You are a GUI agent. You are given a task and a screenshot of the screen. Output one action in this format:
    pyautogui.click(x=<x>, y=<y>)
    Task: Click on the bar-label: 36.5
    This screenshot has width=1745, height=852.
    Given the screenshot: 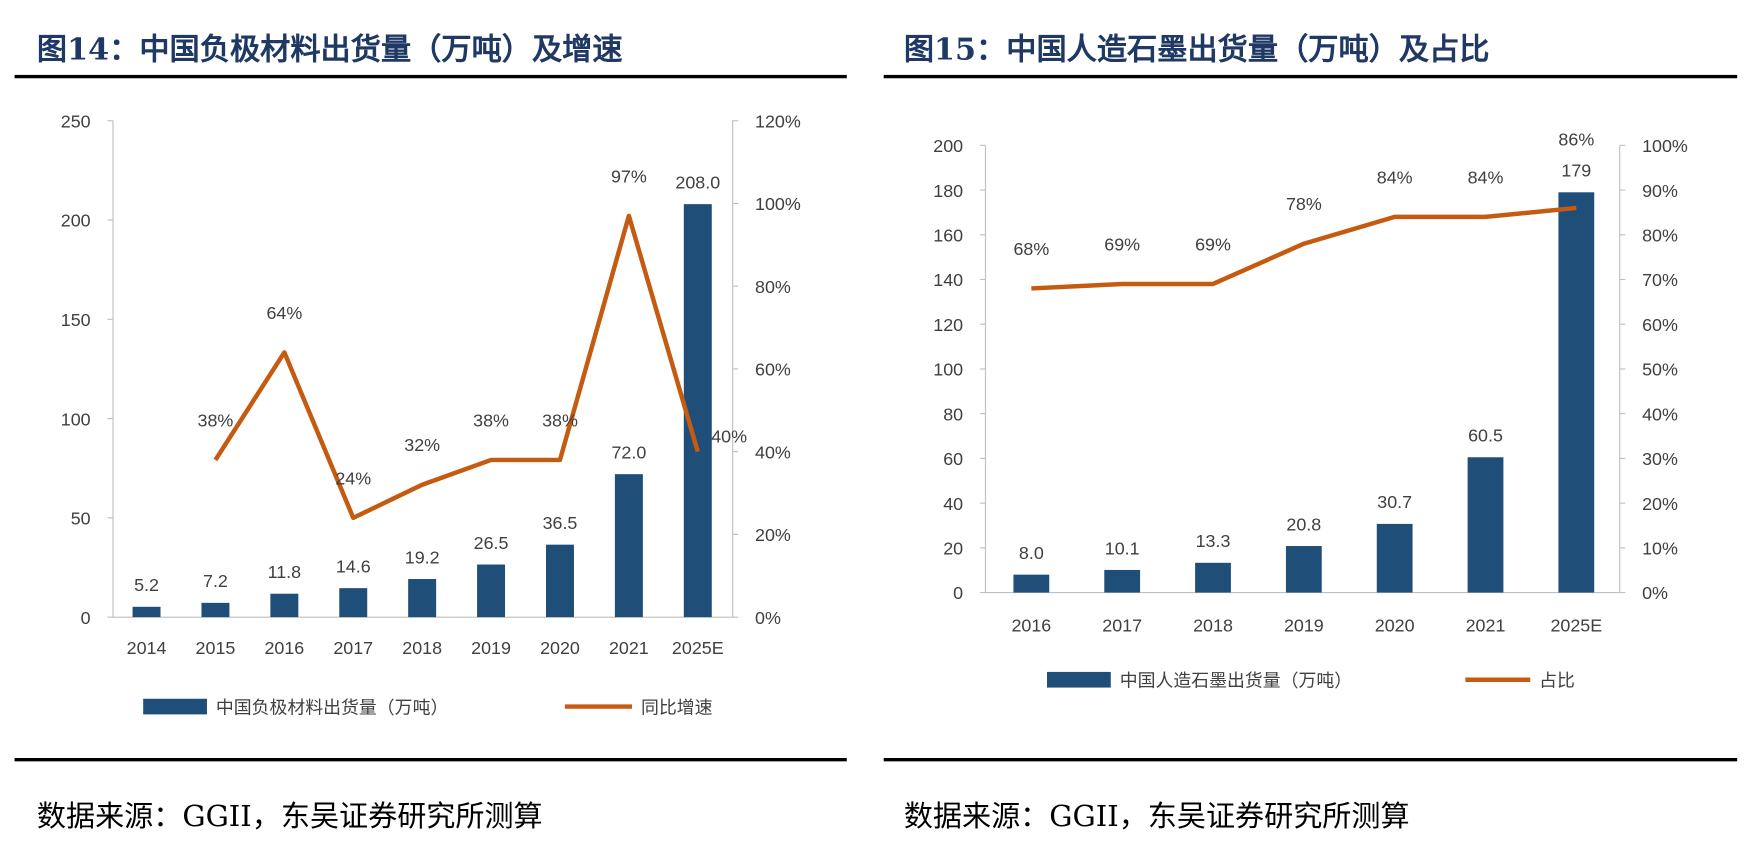 What is the action you would take?
    pyautogui.click(x=560, y=523)
    